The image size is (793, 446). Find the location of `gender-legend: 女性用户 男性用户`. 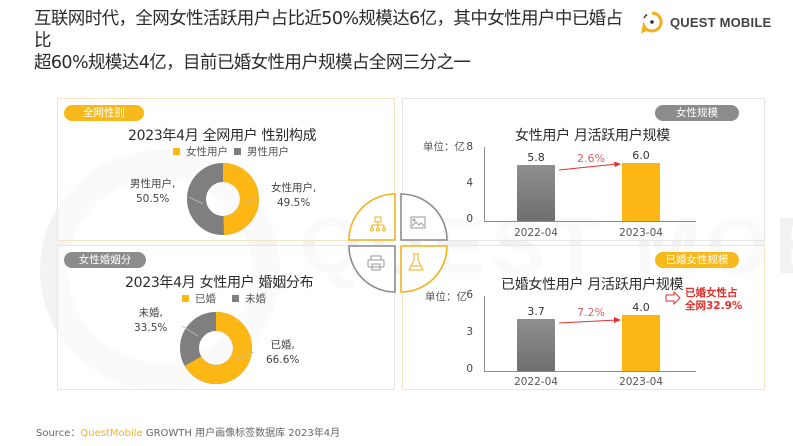

gender-legend: 女性用户 男性用户 is located at coordinates (231, 151).